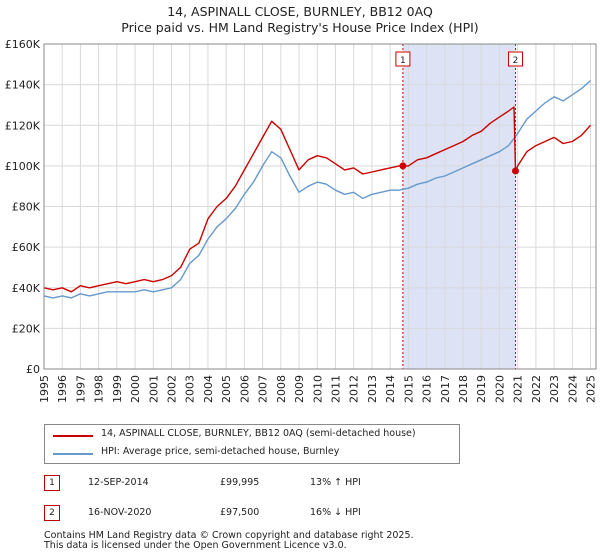  Describe the element at coordinates (52, 513) in the screenshot. I see `sale-number-badge: 2` at that location.